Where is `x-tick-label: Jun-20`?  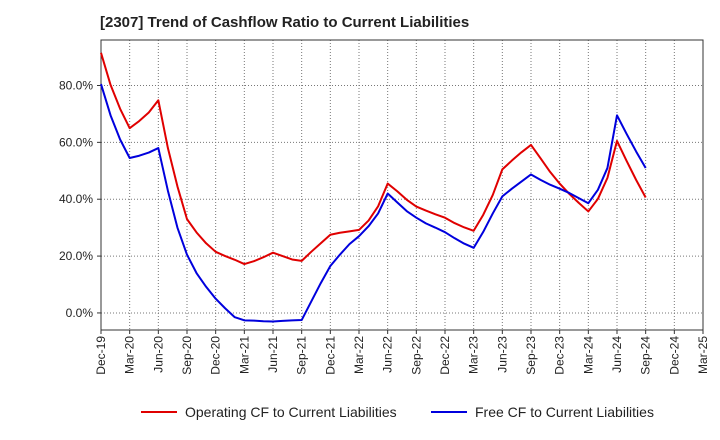
x-tick-label: Jun-20 is located at coordinates (158, 354).